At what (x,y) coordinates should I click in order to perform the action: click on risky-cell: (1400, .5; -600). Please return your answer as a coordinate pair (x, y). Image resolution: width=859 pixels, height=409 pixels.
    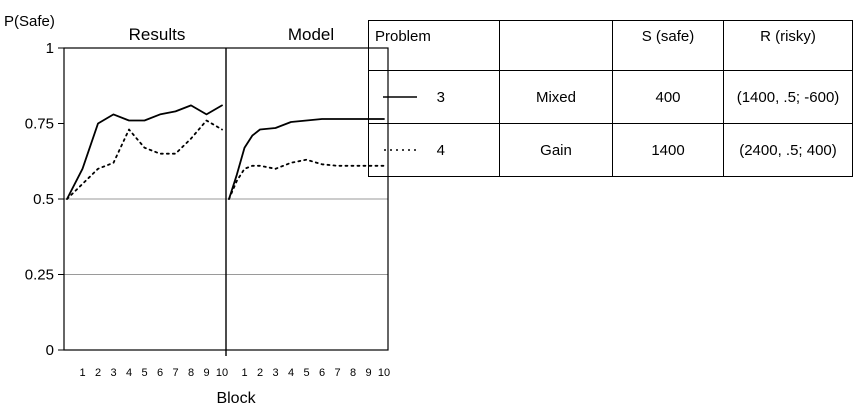
    Looking at the image, I should click on (788, 97).